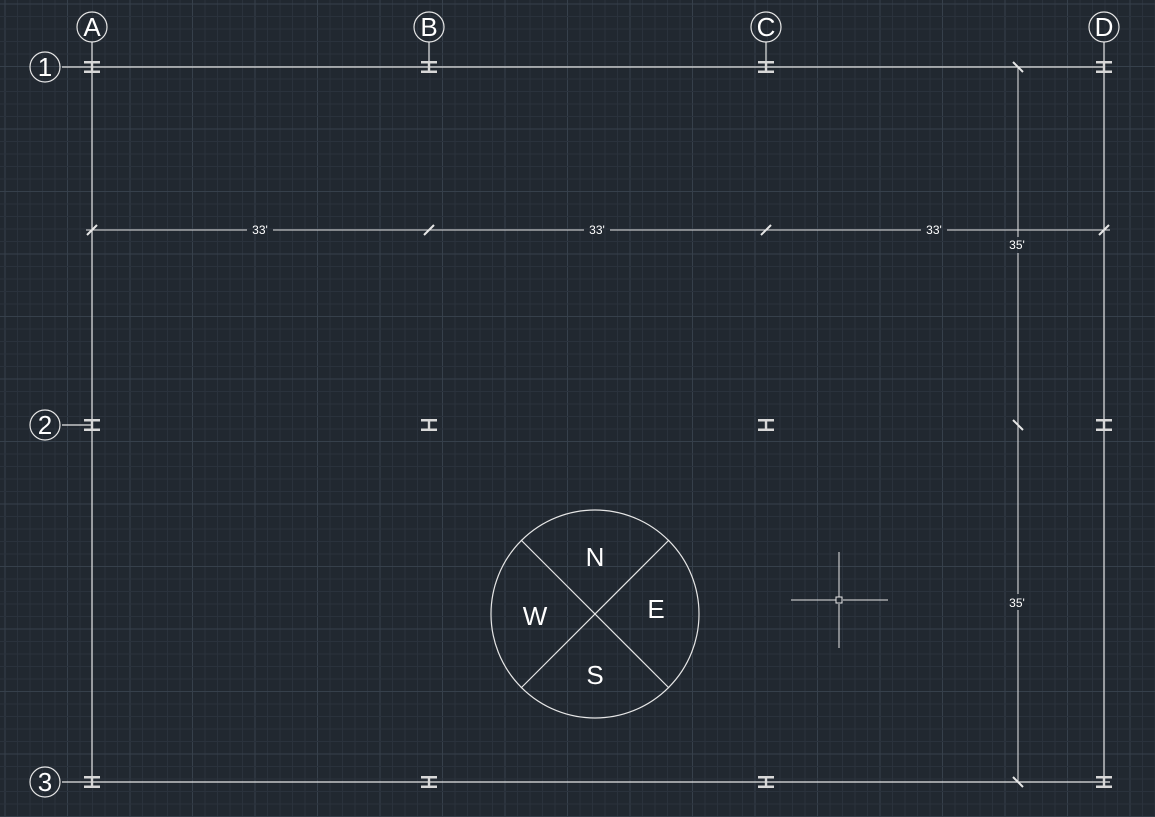 This screenshot has width=1155, height=817. Describe the element at coordinates (1017, 603) in the screenshot. I see `dim-label-2-3: 35'` at that location.